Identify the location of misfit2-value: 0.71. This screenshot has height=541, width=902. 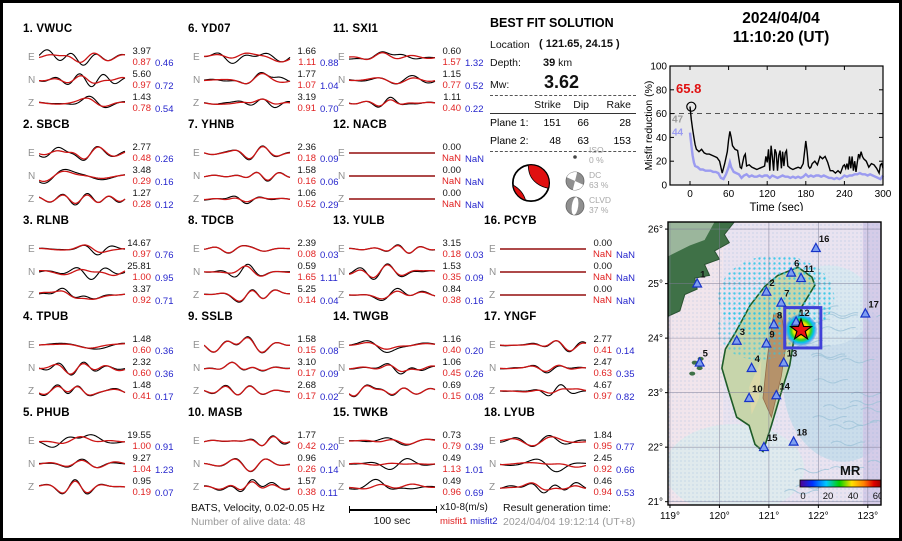
(164, 301).